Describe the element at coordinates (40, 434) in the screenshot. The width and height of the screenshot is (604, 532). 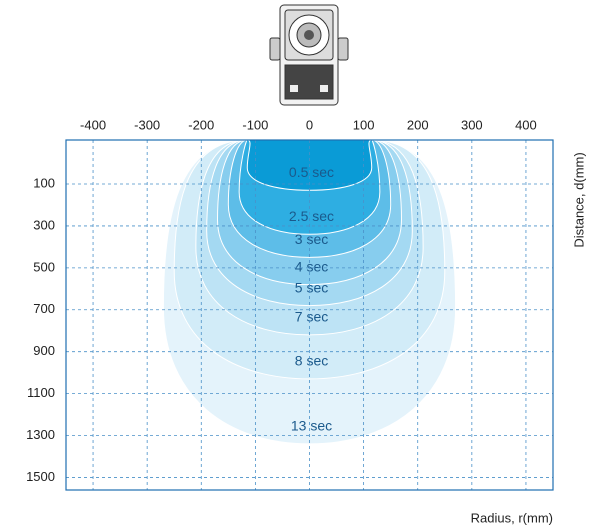
I see `y-tick-label: 1300` at that location.